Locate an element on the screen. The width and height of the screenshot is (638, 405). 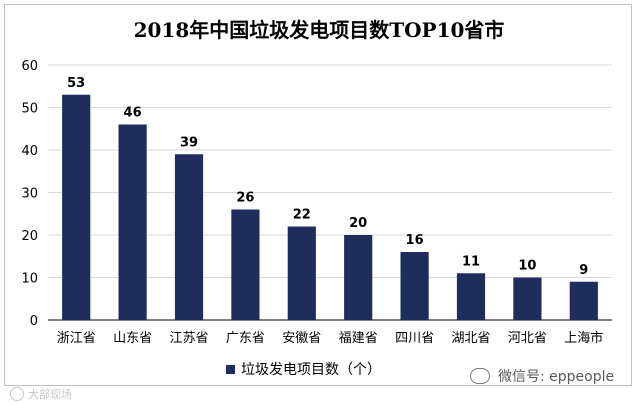
y-tick-label: 60 is located at coordinates (29, 66).